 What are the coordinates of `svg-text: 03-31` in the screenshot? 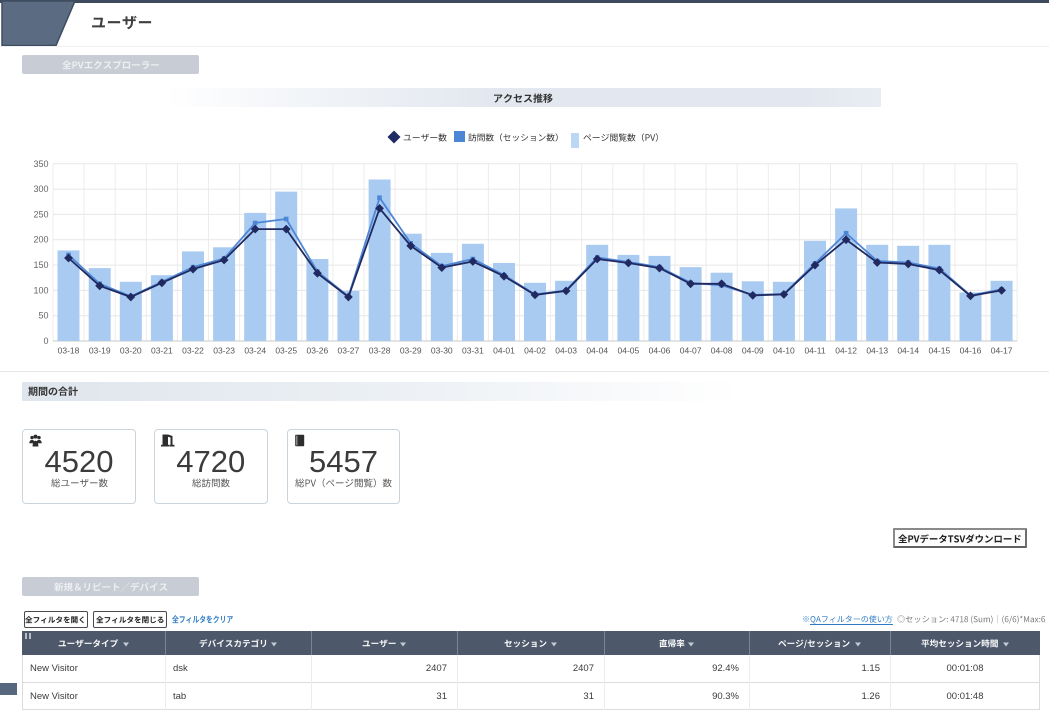 It's located at (473, 351).